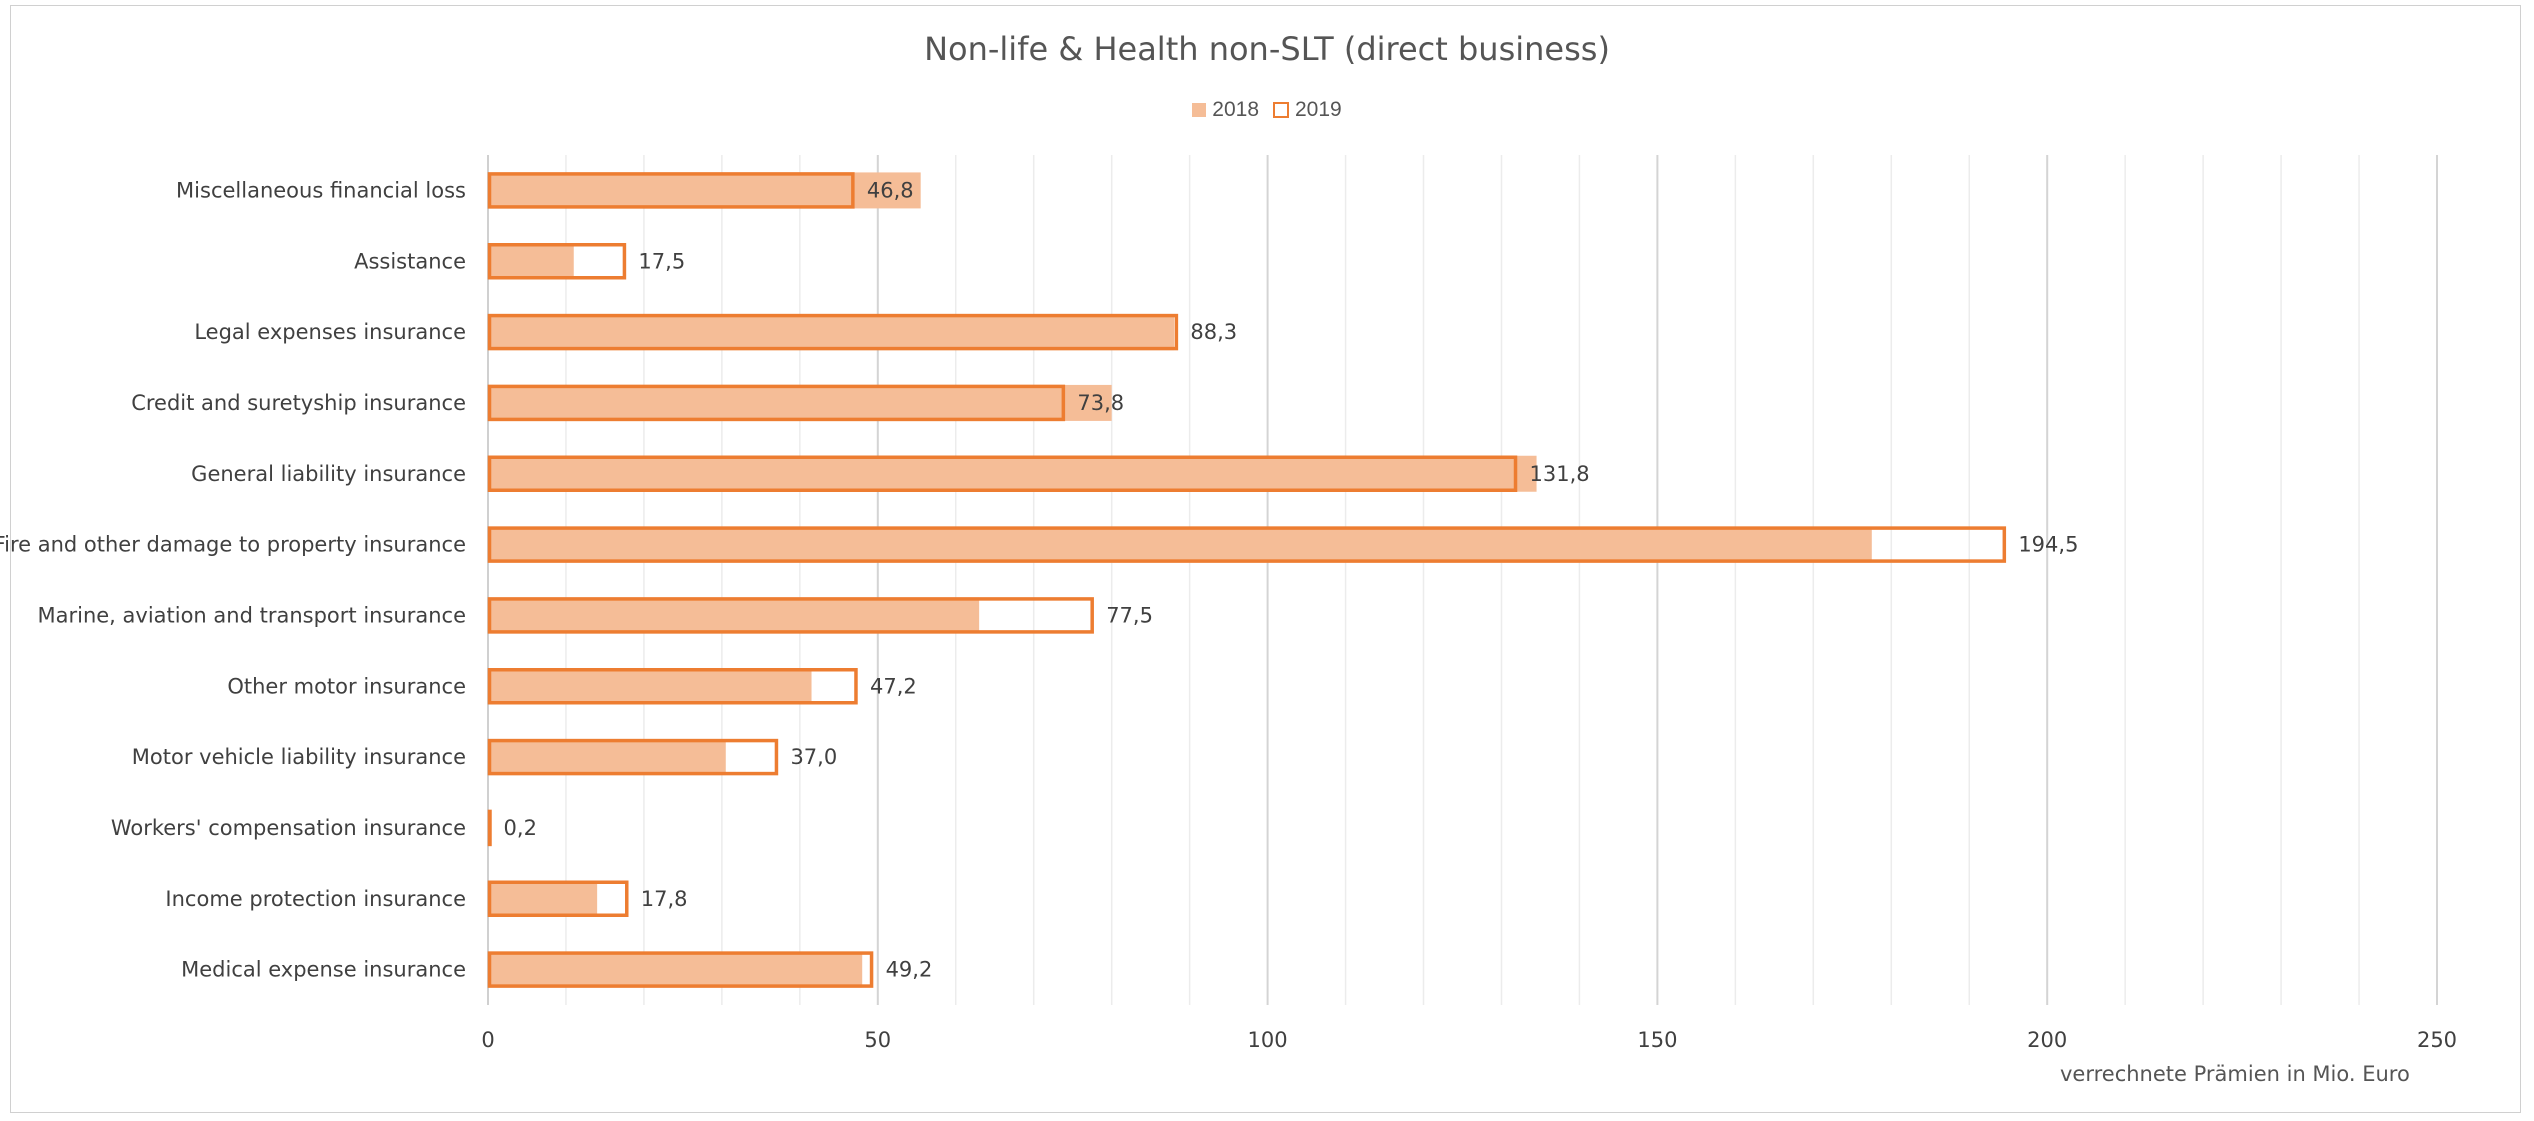 This screenshot has height=1121, width=2534. What do you see at coordinates (1235, 109) in the screenshot?
I see `legend-label-2018: 2018` at bounding box center [1235, 109].